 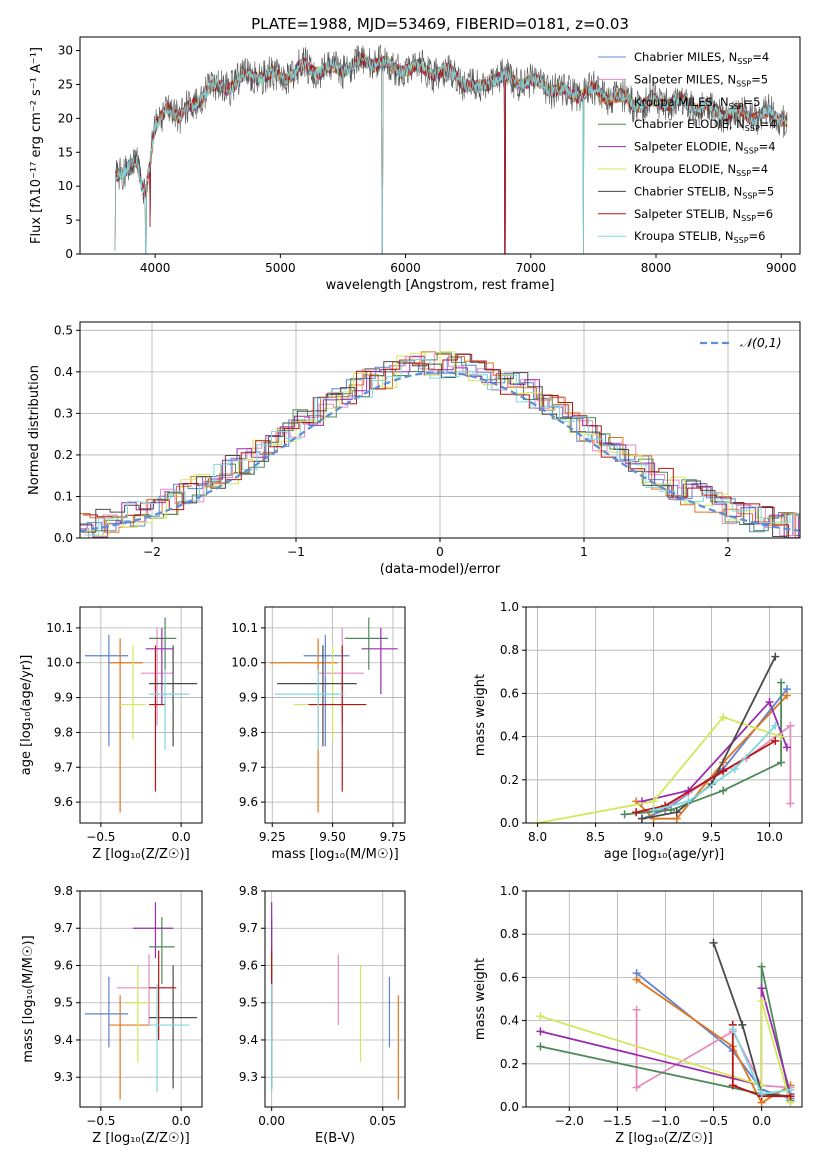 What do you see at coordinates (322, 1015) in the screenshot?
I see `panel-mass_vs_EBV: 0.00 0.05 9.3 9.4 9.5 9.6 9.7 9.8 E(B-V)` at bounding box center [322, 1015].